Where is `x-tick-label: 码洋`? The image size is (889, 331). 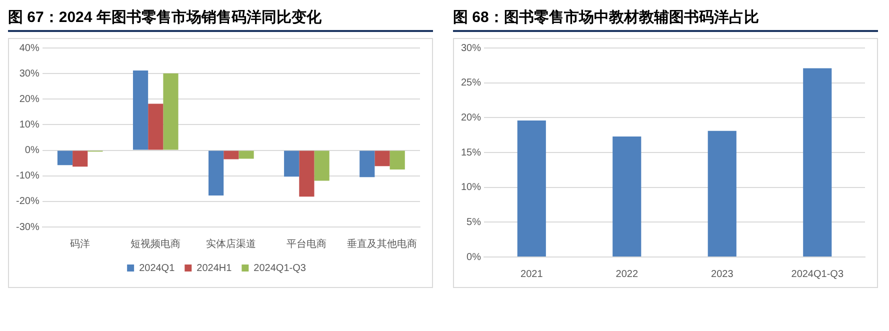
x-tick-label: 码洋 is located at coordinates (80, 244).